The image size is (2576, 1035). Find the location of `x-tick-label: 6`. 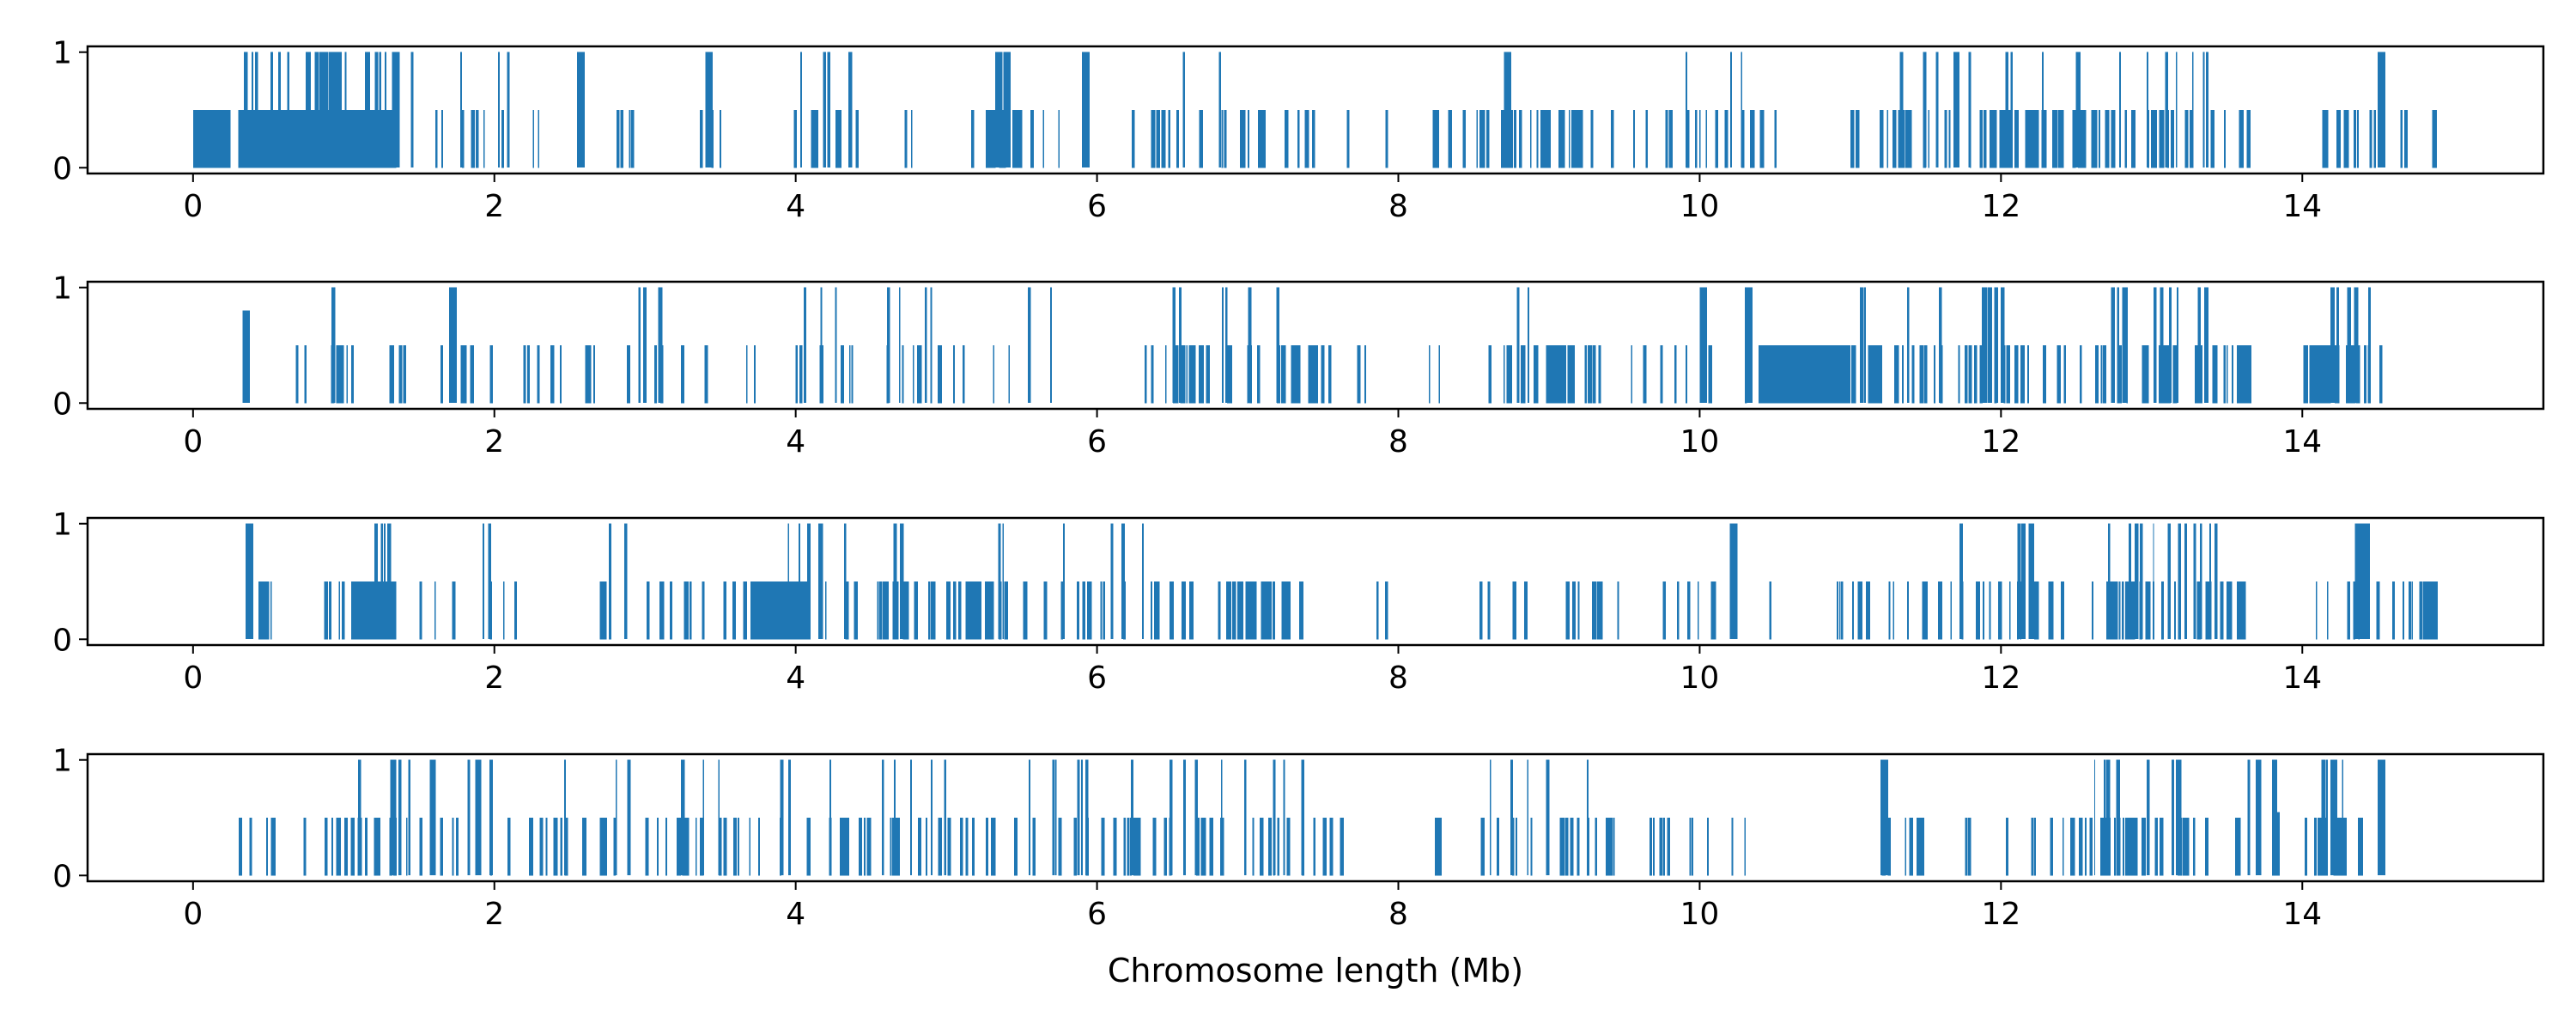

x-tick-label: 6 is located at coordinates (1097, 914).